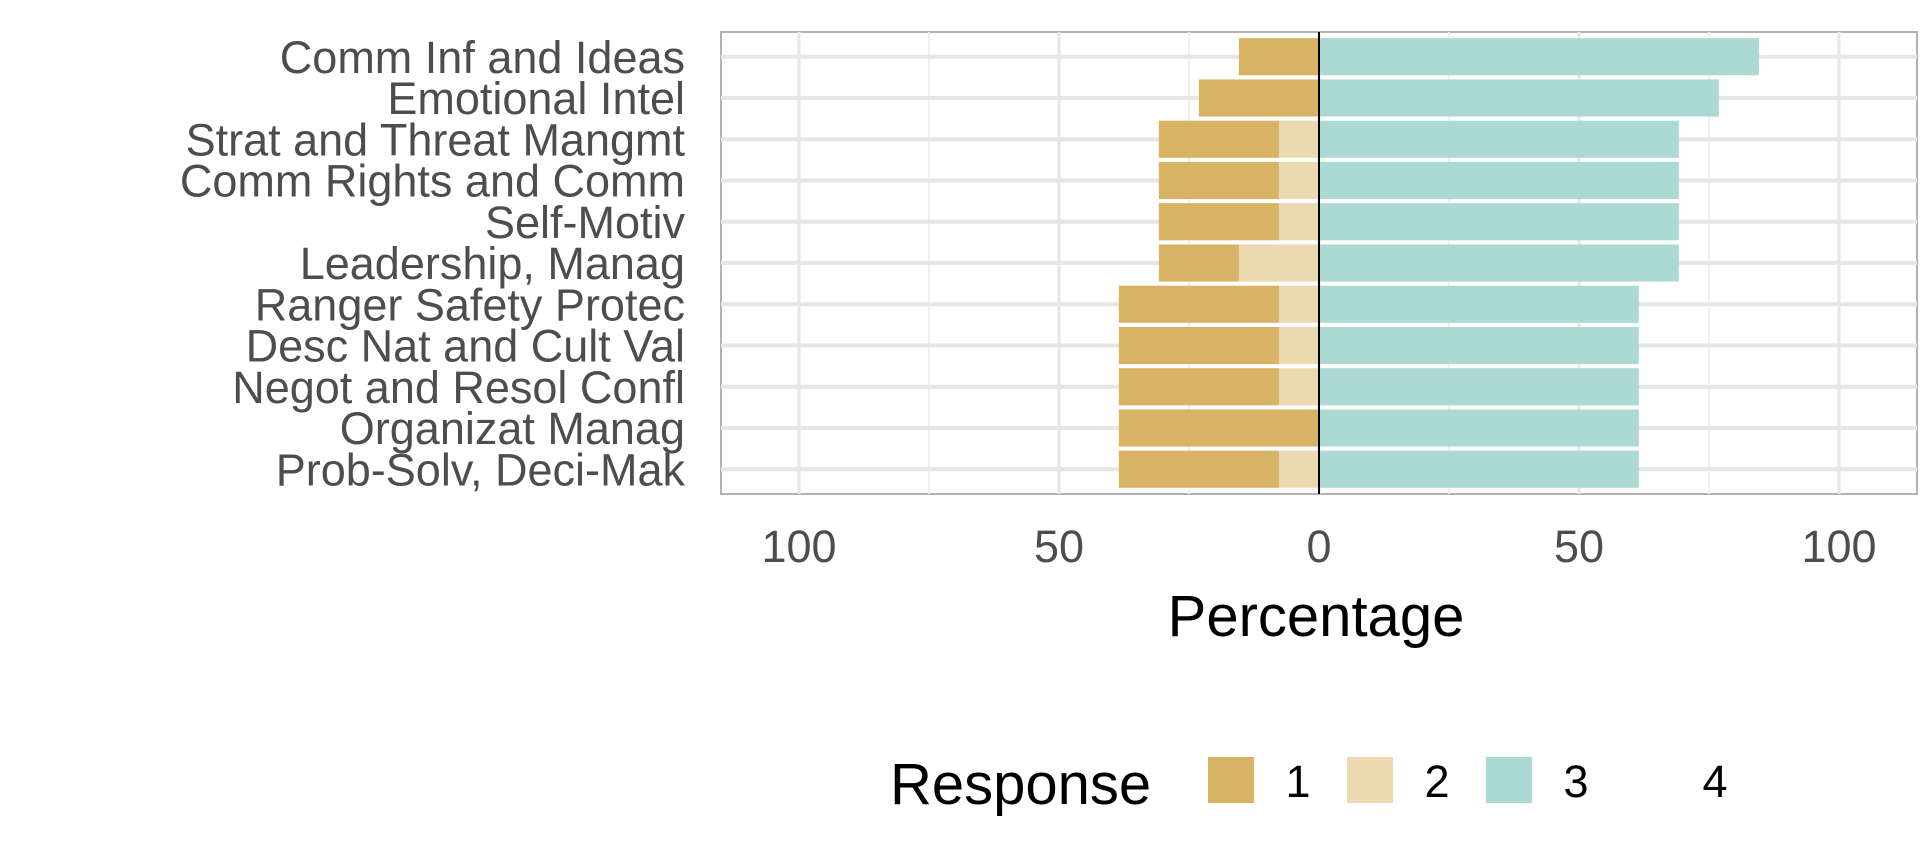  What do you see at coordinates (1316, 616) in the screenshot?
I see `x-axis-title: Percentage` at bounding box center [1316, 616].